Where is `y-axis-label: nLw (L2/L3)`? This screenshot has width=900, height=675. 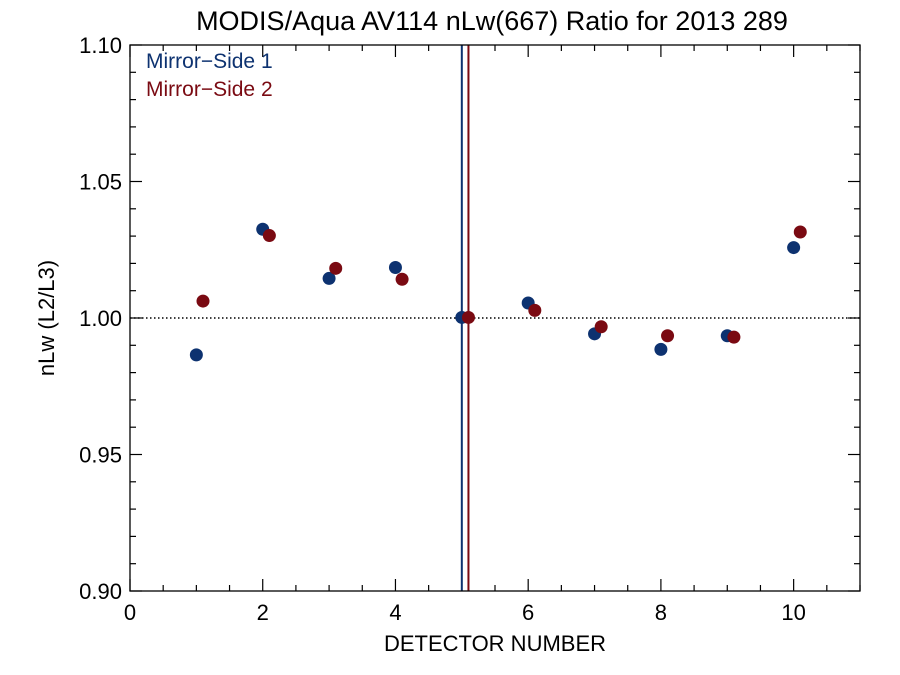 y-axis-label: nLw (L2/L3) is located at coordinates (46, 318).